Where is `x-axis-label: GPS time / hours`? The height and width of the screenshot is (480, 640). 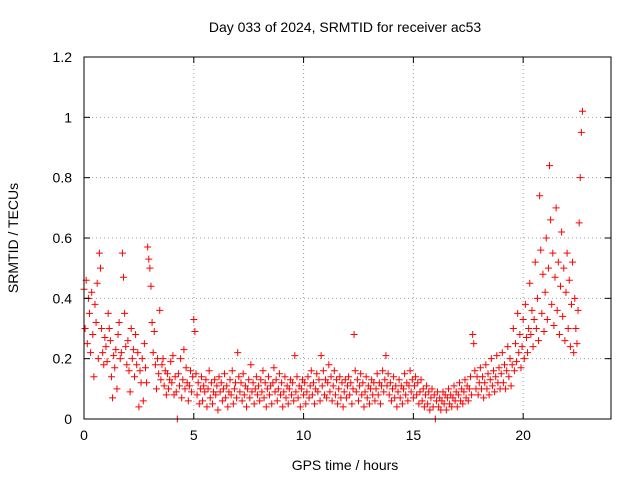 x-axis-label: GPS time / hours is located at coordinates (345, 465).